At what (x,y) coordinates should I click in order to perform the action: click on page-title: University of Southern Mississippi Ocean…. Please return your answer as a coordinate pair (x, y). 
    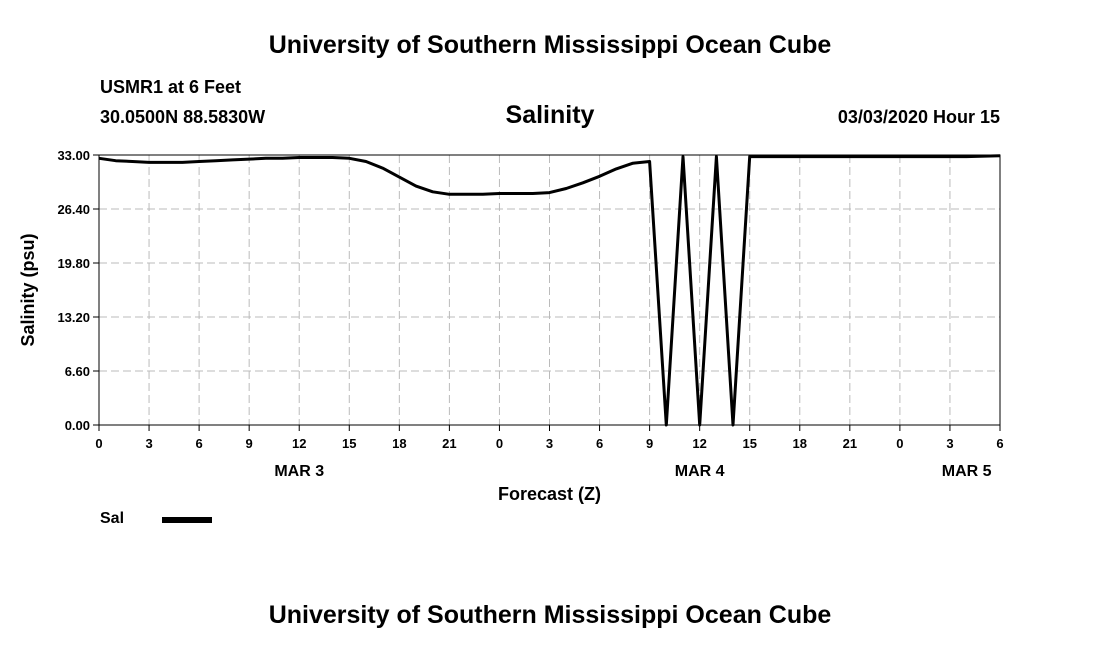
    Looking at the image, I should click on (550, 45).